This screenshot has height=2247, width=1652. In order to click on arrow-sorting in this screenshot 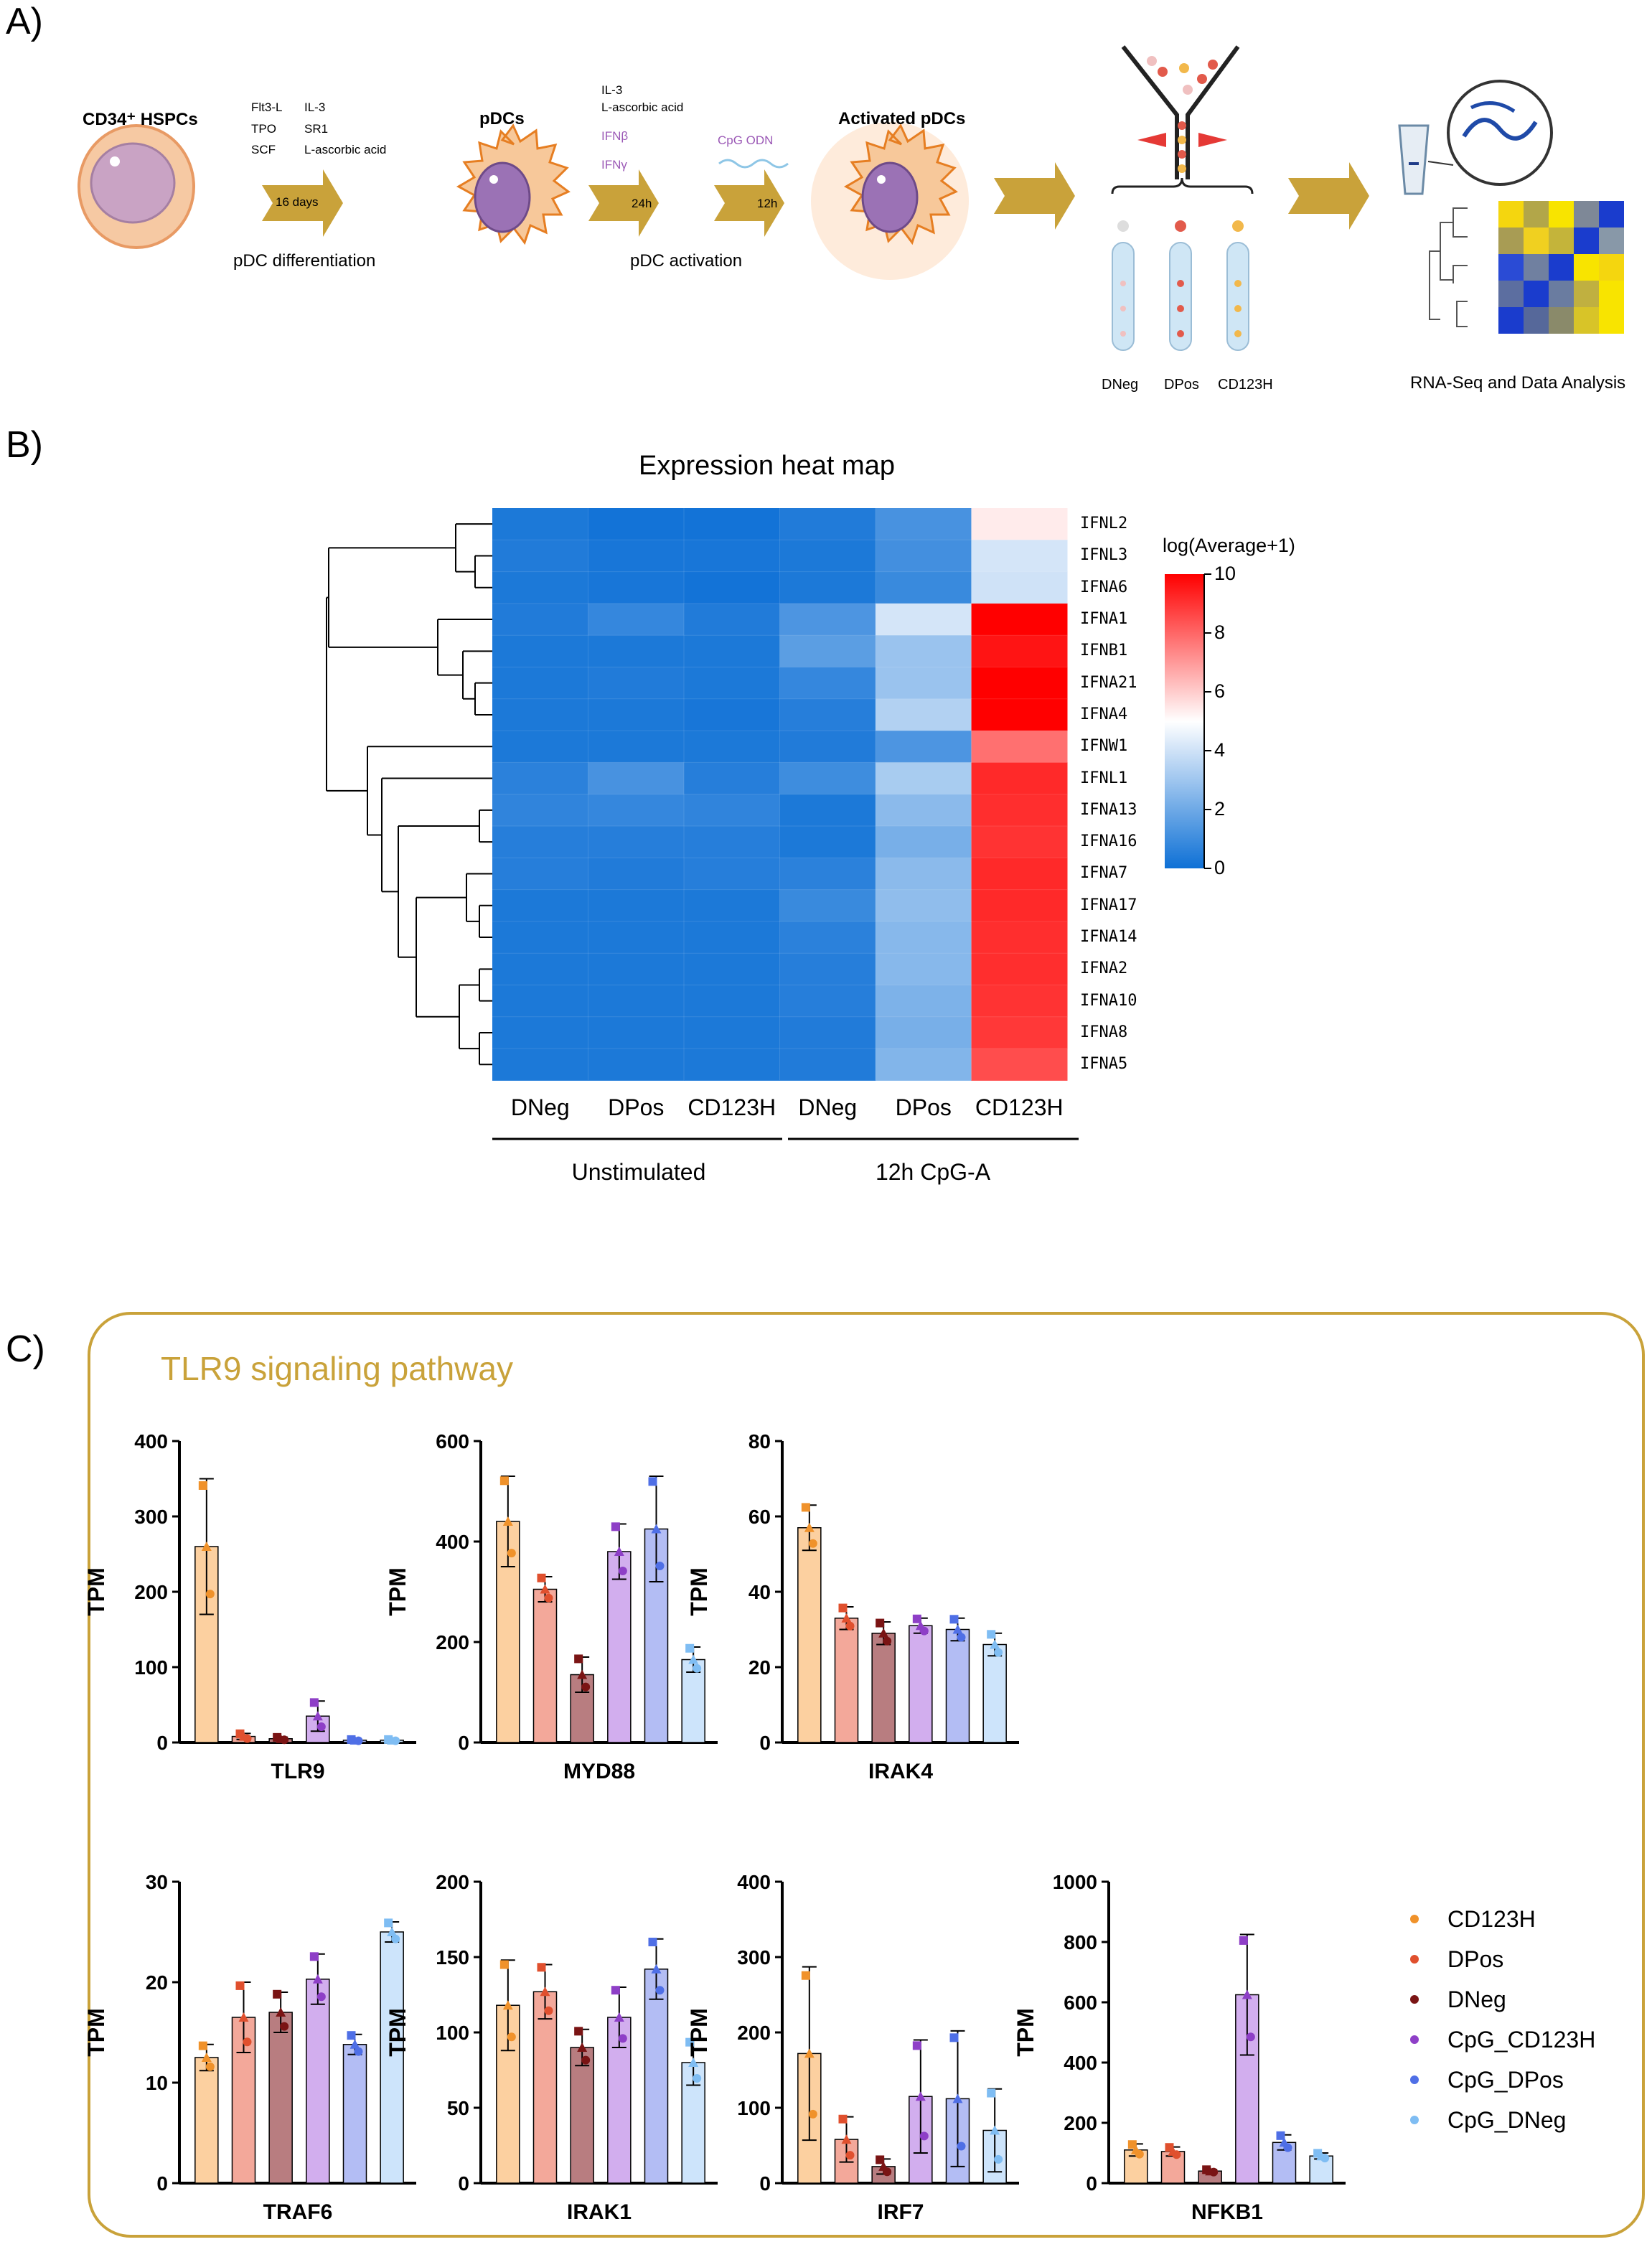, I will do `click(1034, 196)`.